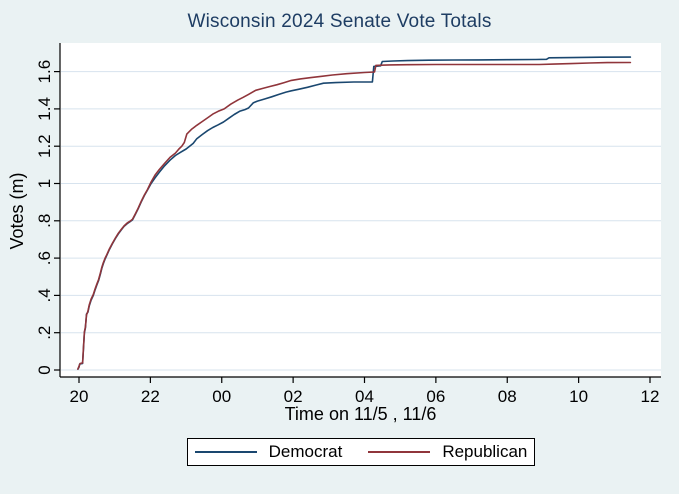 This screenshot has height=494, width=679. Describe the element at coordinates (507, 396) in the screenshot. I see `x-tick-label: 08` at that location.